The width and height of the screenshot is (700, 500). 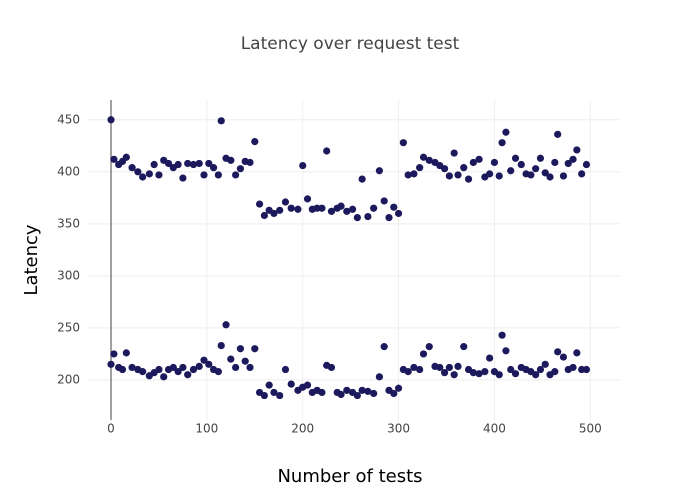 What do you see at coordinates (494, 429) in the screenshot?
I see `x-tick-label: 400` at bounding box center [494, 429].